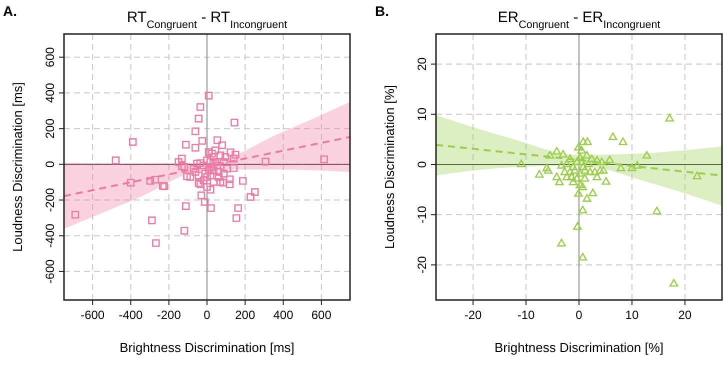 The image size is (724, 366). Describe the element at coordinates (685, 315) in the screenshot. I see `x-tick-label: 20` at that location.